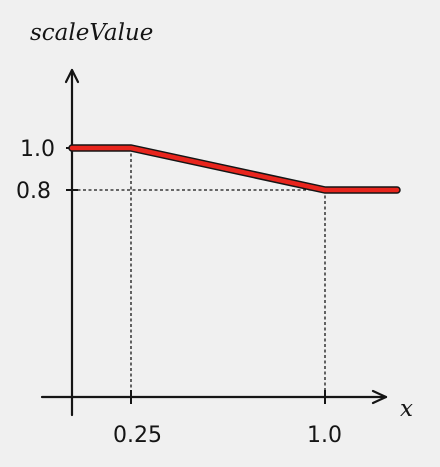 This screenshot has height=467, width=440. What do you see at coordinates (324, 435) in the screenshot?
I see `x-tick-label: 1.0` at bounding box center [324, 435].